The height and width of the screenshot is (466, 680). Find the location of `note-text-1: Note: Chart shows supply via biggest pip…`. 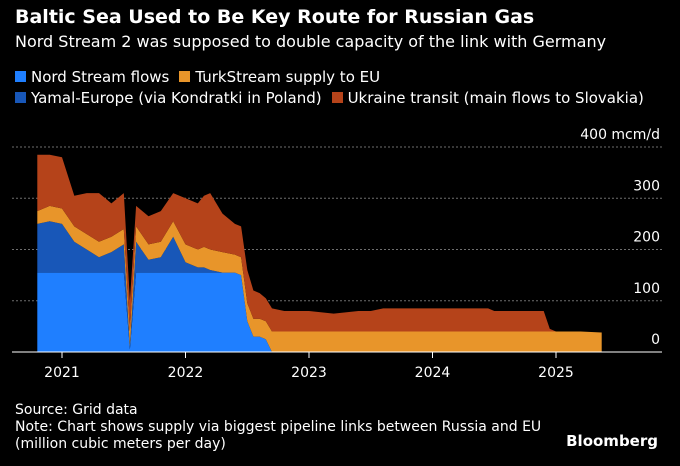

note-text-1: Note: Chart shows supply via biggest pip… is located at coordinates (278, 427).